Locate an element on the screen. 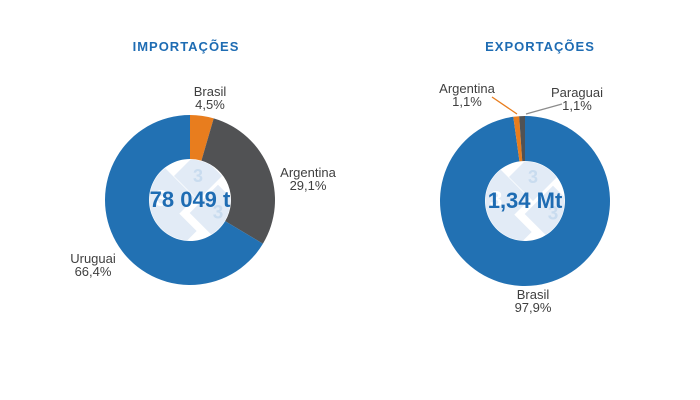 The width and height of the screenshot is (700, 400). label-percent: 66,4% is located at coordinates (93, 271).